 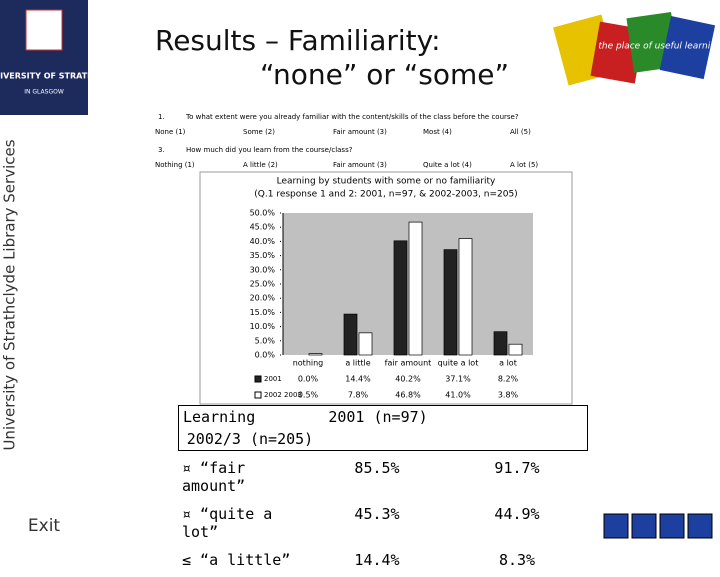 What do you see at coordinates (265, 355) in the screenshot?
I see `y-tick-label: 0.0%` at bounding box center [265, 355].